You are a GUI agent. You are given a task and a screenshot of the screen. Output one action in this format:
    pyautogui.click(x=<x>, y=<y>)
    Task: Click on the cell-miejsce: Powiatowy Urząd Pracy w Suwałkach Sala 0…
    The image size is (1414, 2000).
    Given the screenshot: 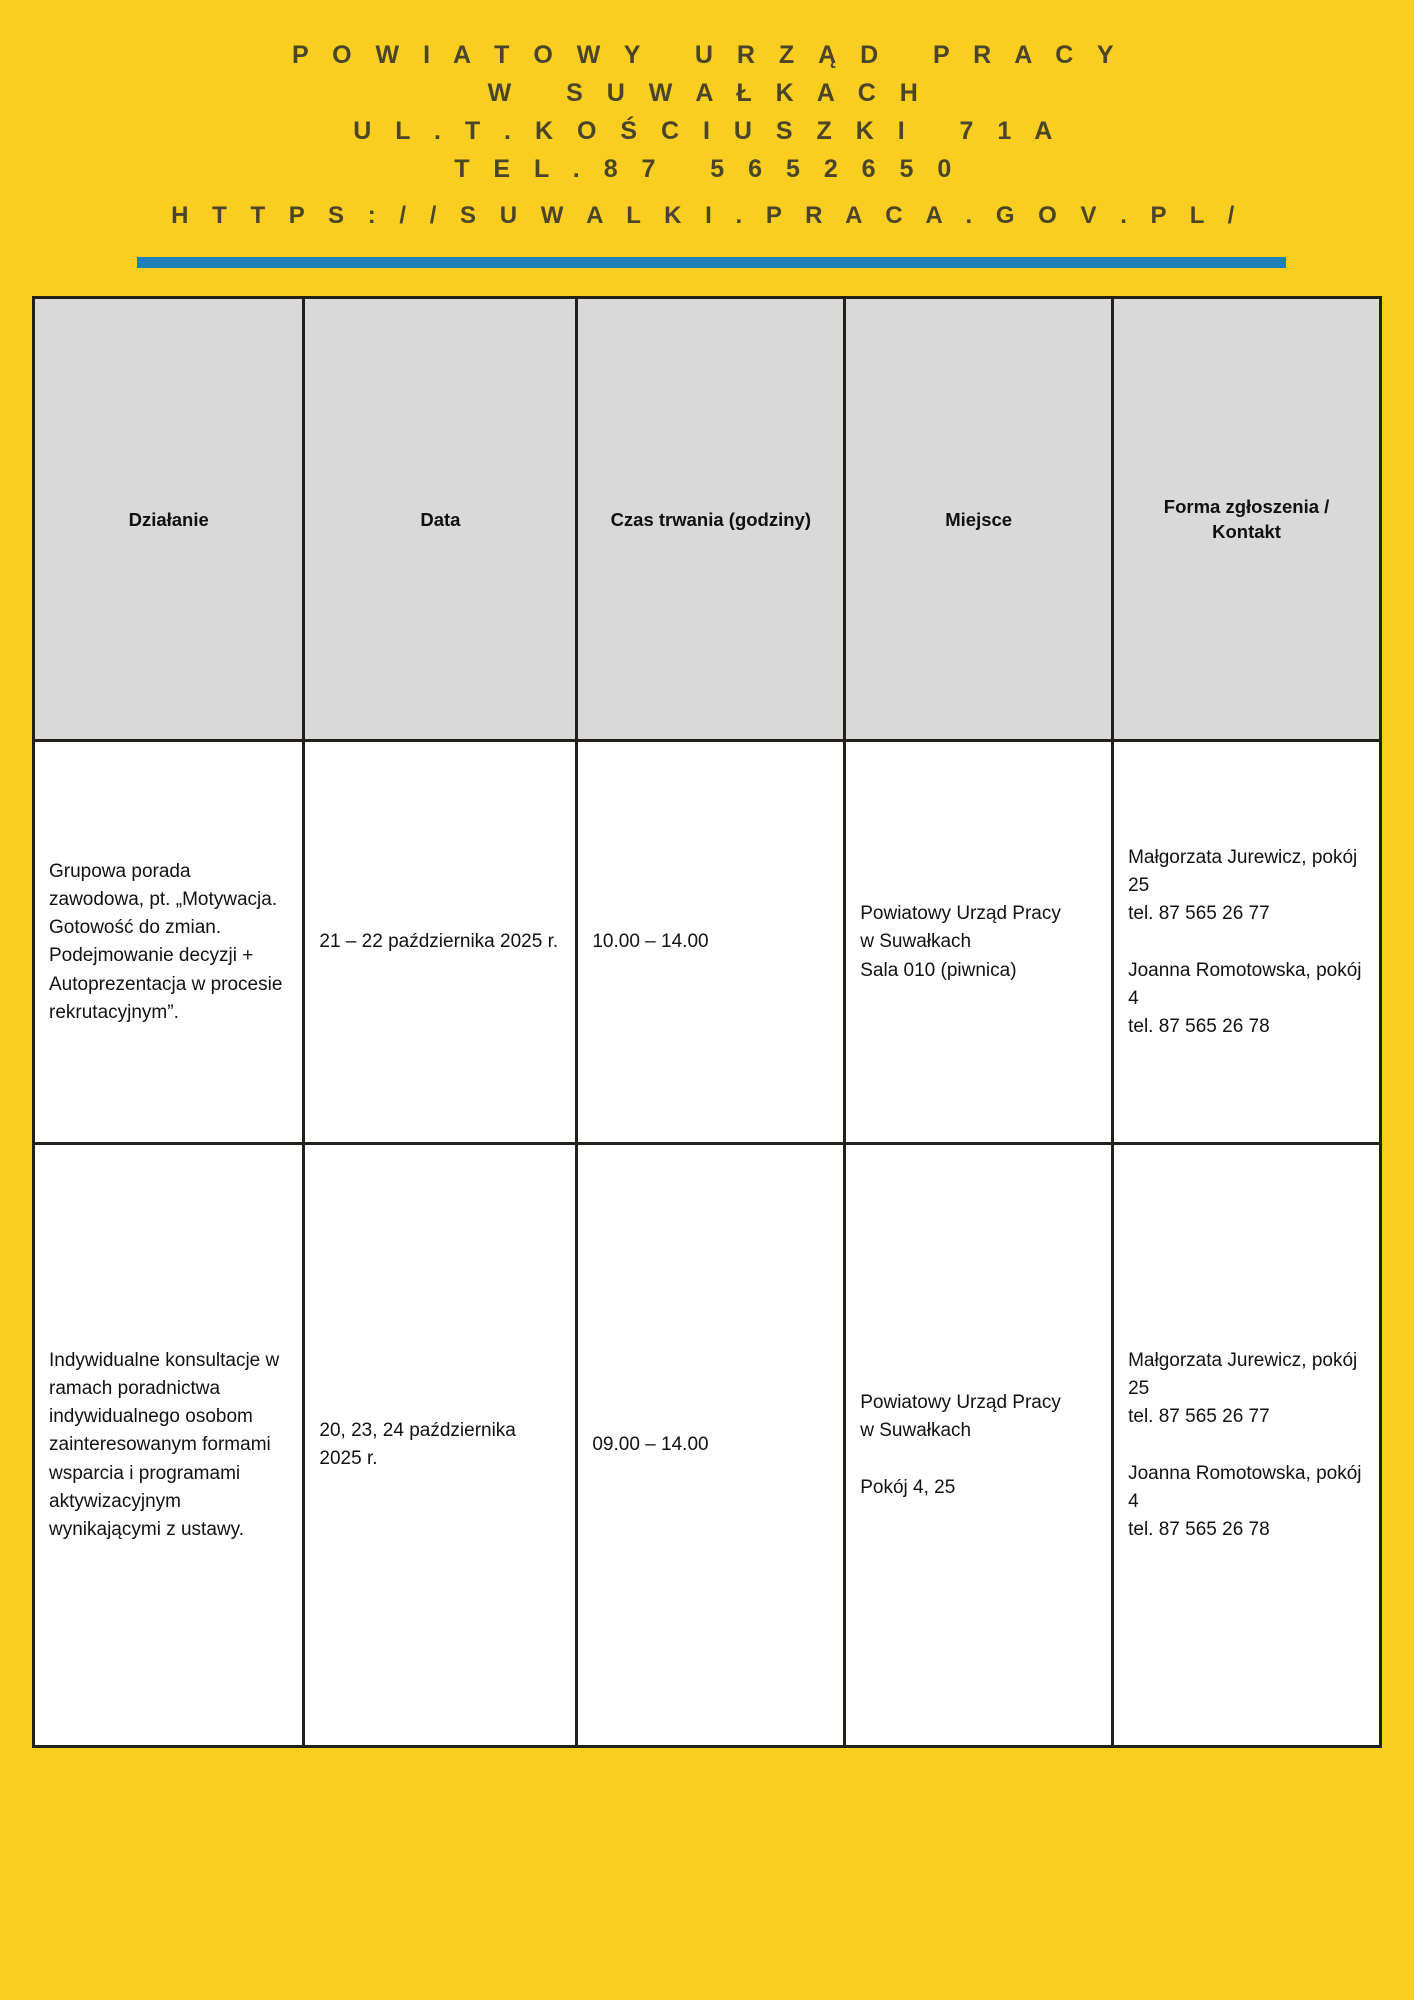 What is the action you would take?
    pyautogui.click(x=979, y=942)
    